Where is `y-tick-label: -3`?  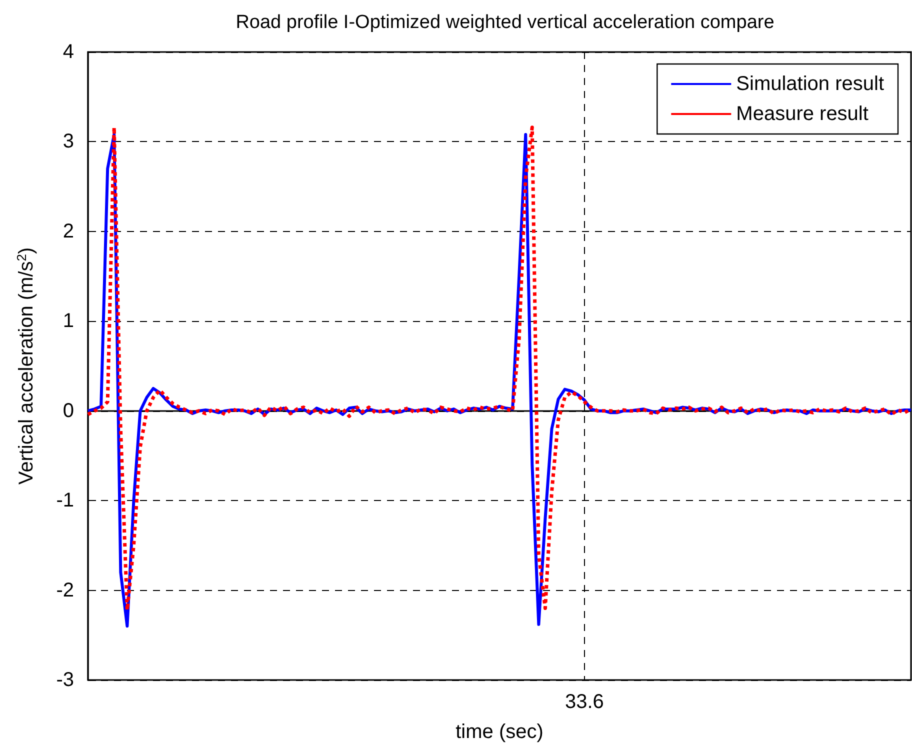
y-tick-label: -3 is located at coordinates (65, 680).